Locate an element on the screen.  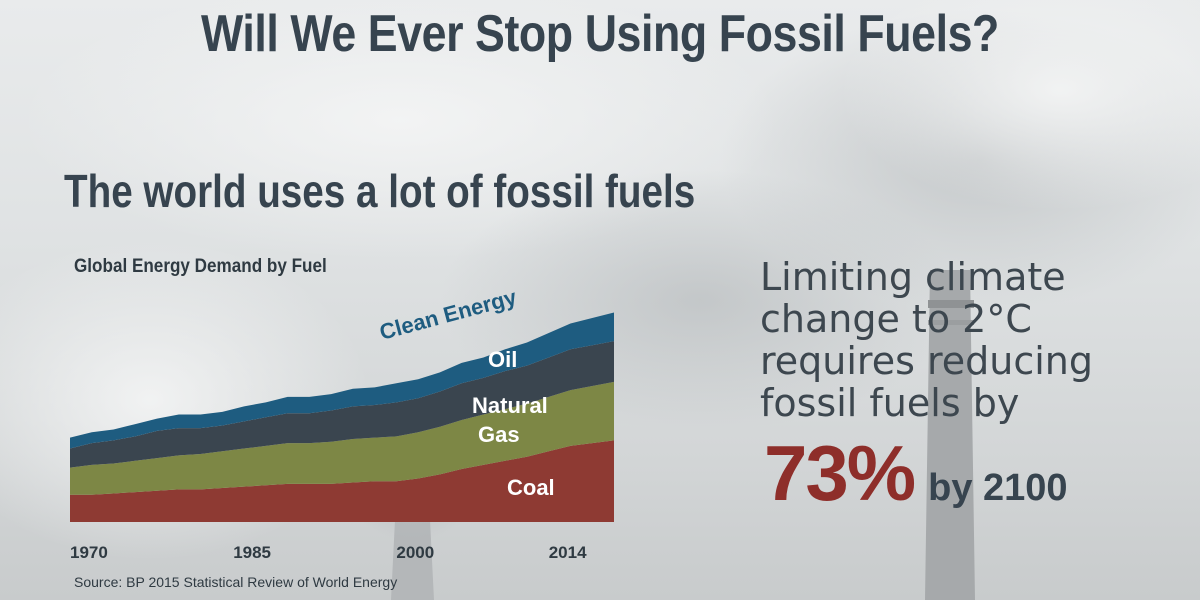
stat-suffix: by 2100 is located at coordinates (998, 488).